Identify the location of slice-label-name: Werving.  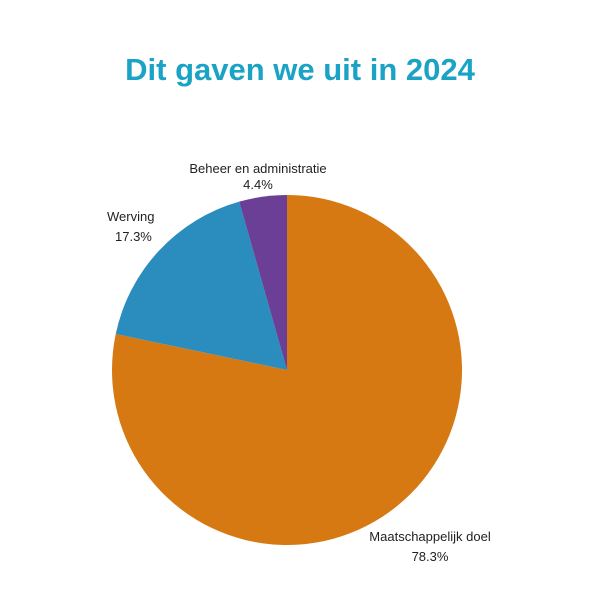
(130, 216).